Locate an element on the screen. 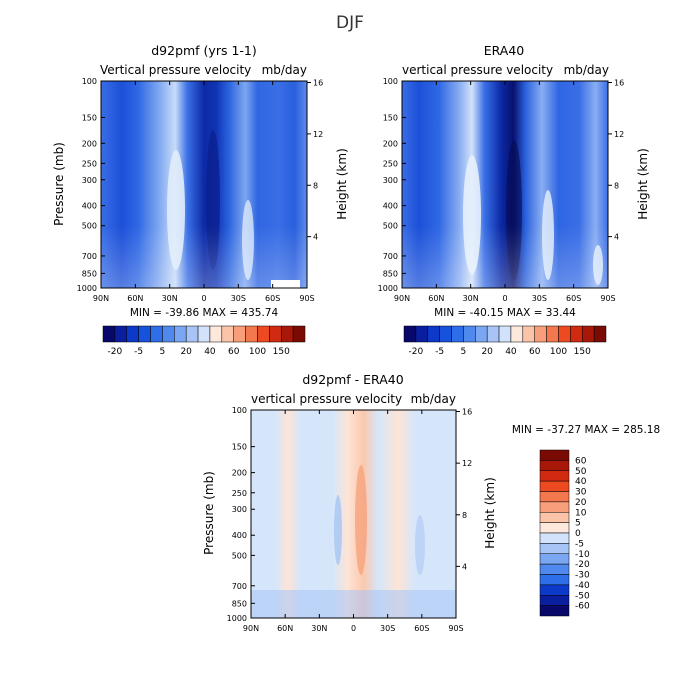  colorbar-label: 100 is located at coordinates (257, 352).